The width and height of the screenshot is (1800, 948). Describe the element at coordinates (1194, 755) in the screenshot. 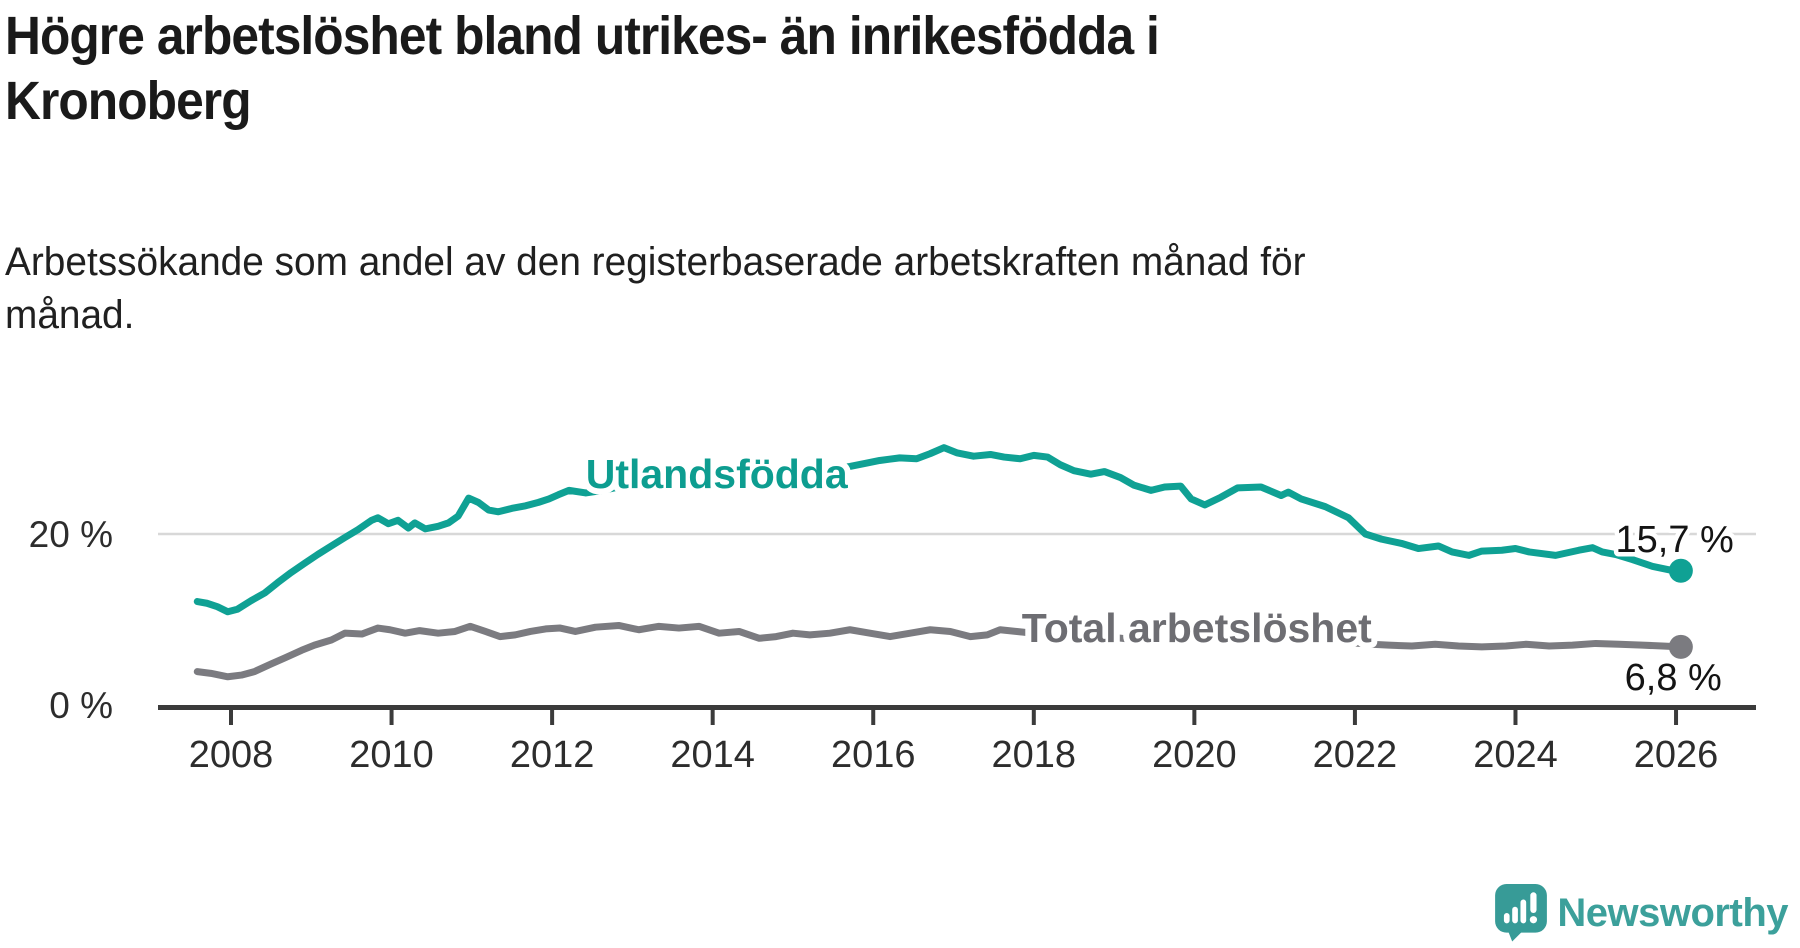

I see `x-tick-label-2020: 2020` at that location.